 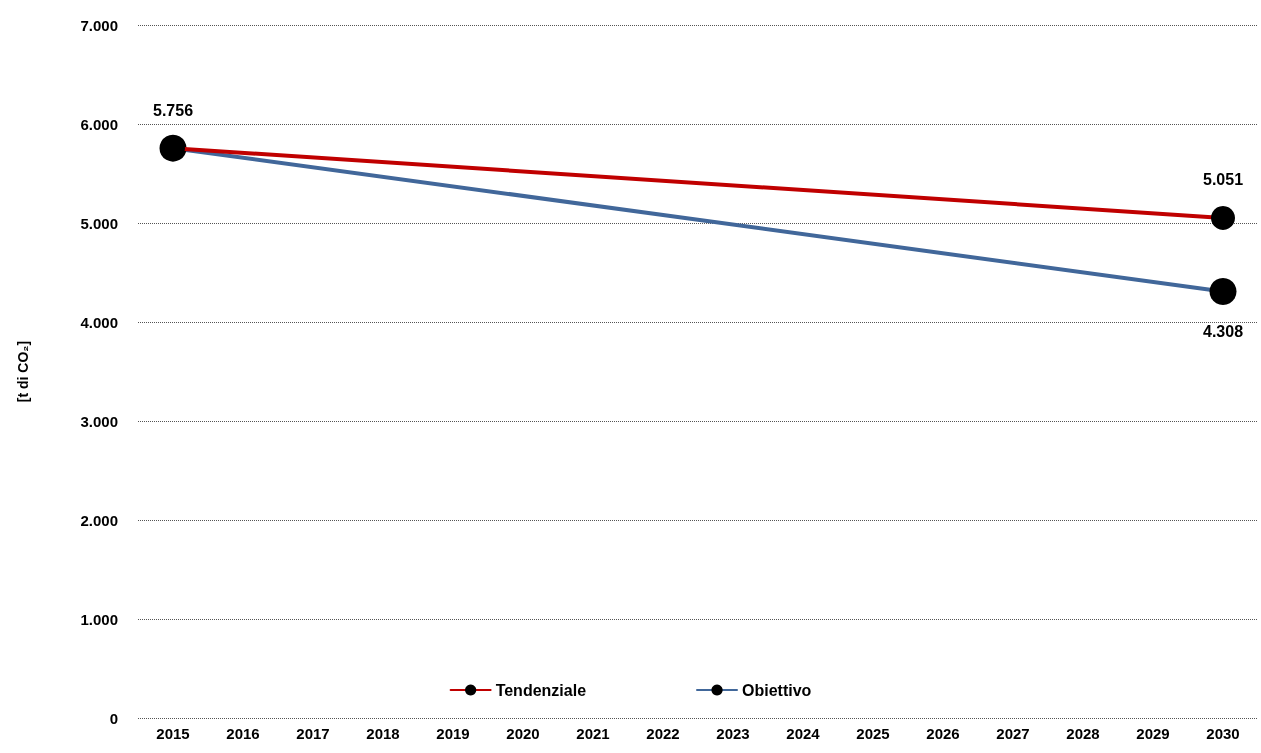 What do you see at coordinates (99, 223) in the screenshot?
I see `y-tick-label: 5.000` at bounding box center [99, 223].